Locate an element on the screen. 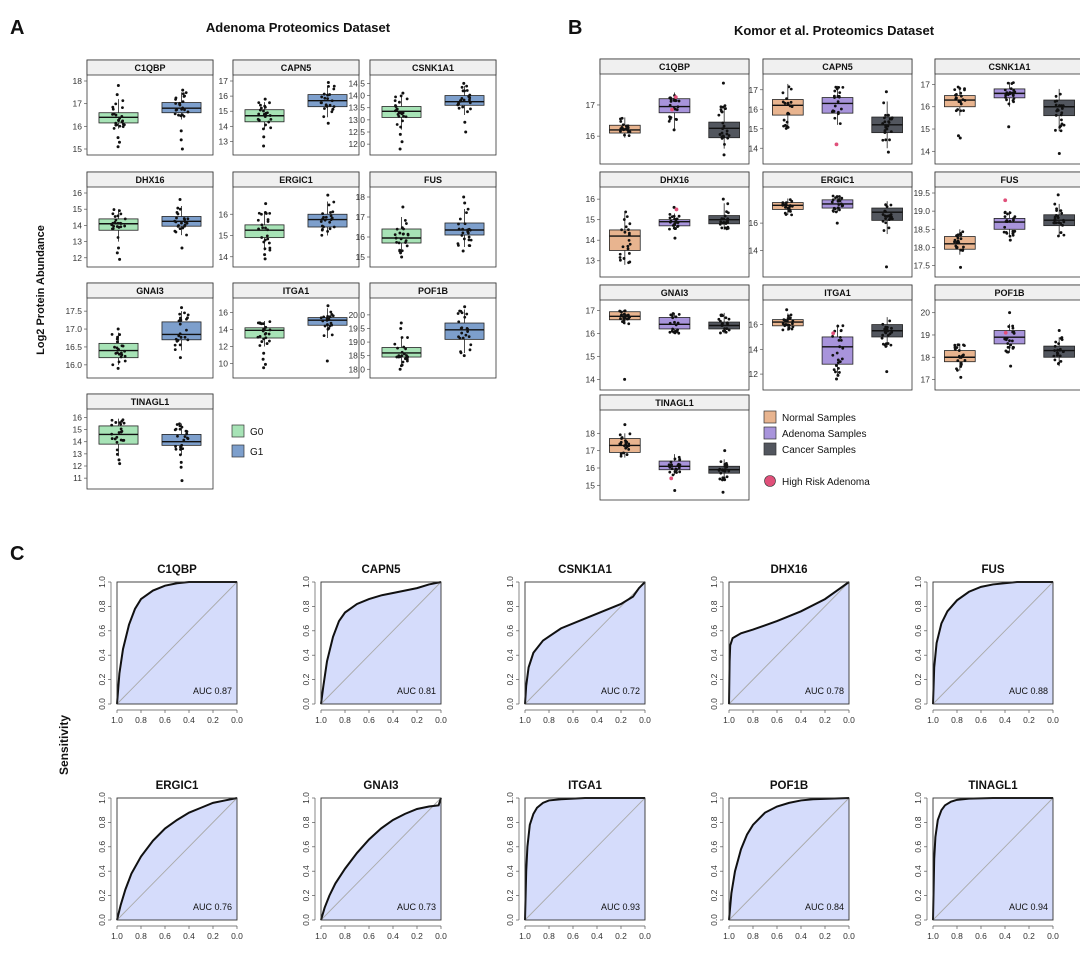  y-tick-label: 18.0 is located at coordinates (921, 247).